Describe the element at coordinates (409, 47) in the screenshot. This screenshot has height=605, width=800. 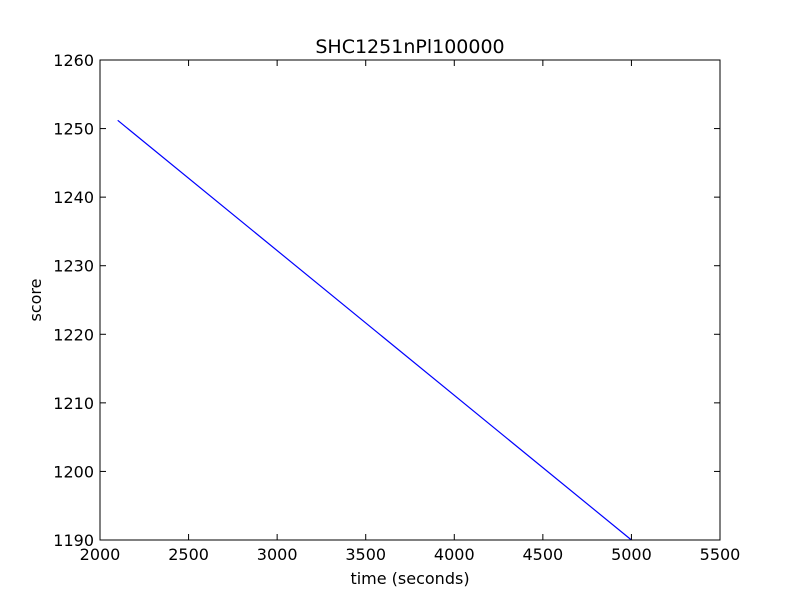
I see `chart-title: SHC1251nPl100000` at that location.